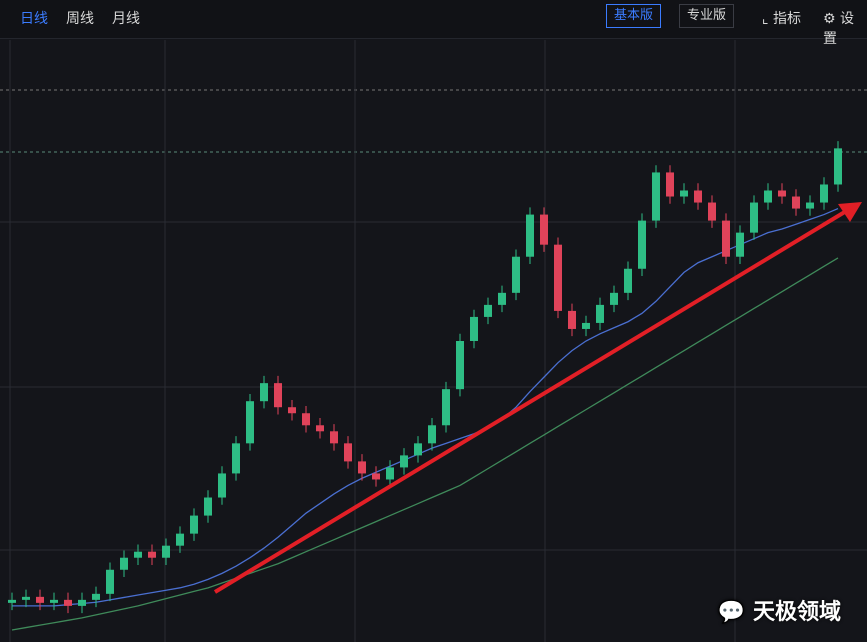  Describe the element at coordinates (634, 16) in the screenshot. I see `version-button: 基本版` at that location.